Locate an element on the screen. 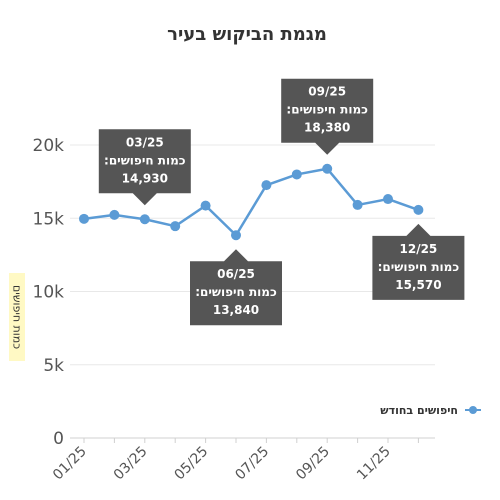  y-axis-label: כמות חיפושים is located at coordinates (17, 317).